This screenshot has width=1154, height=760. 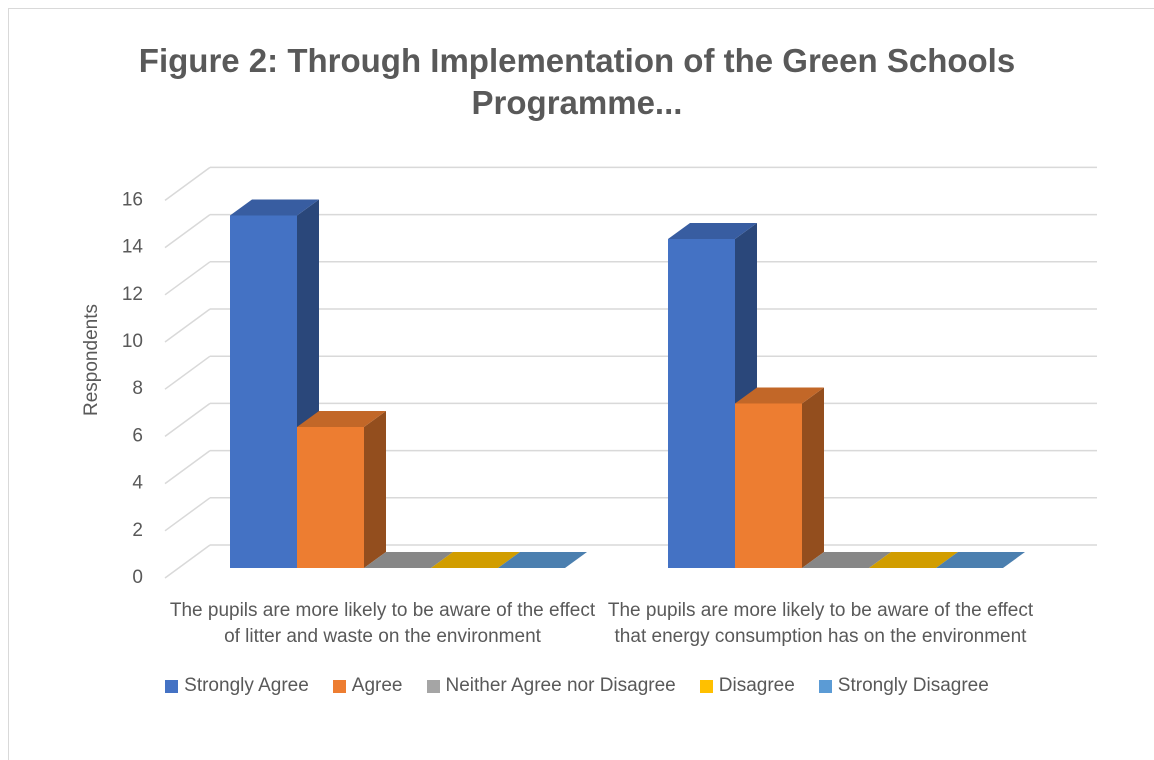 What do you see at coordinates (137, 530) in the screenshot?
I see `y-tick-label: 2` at bounding box center [137, 530].